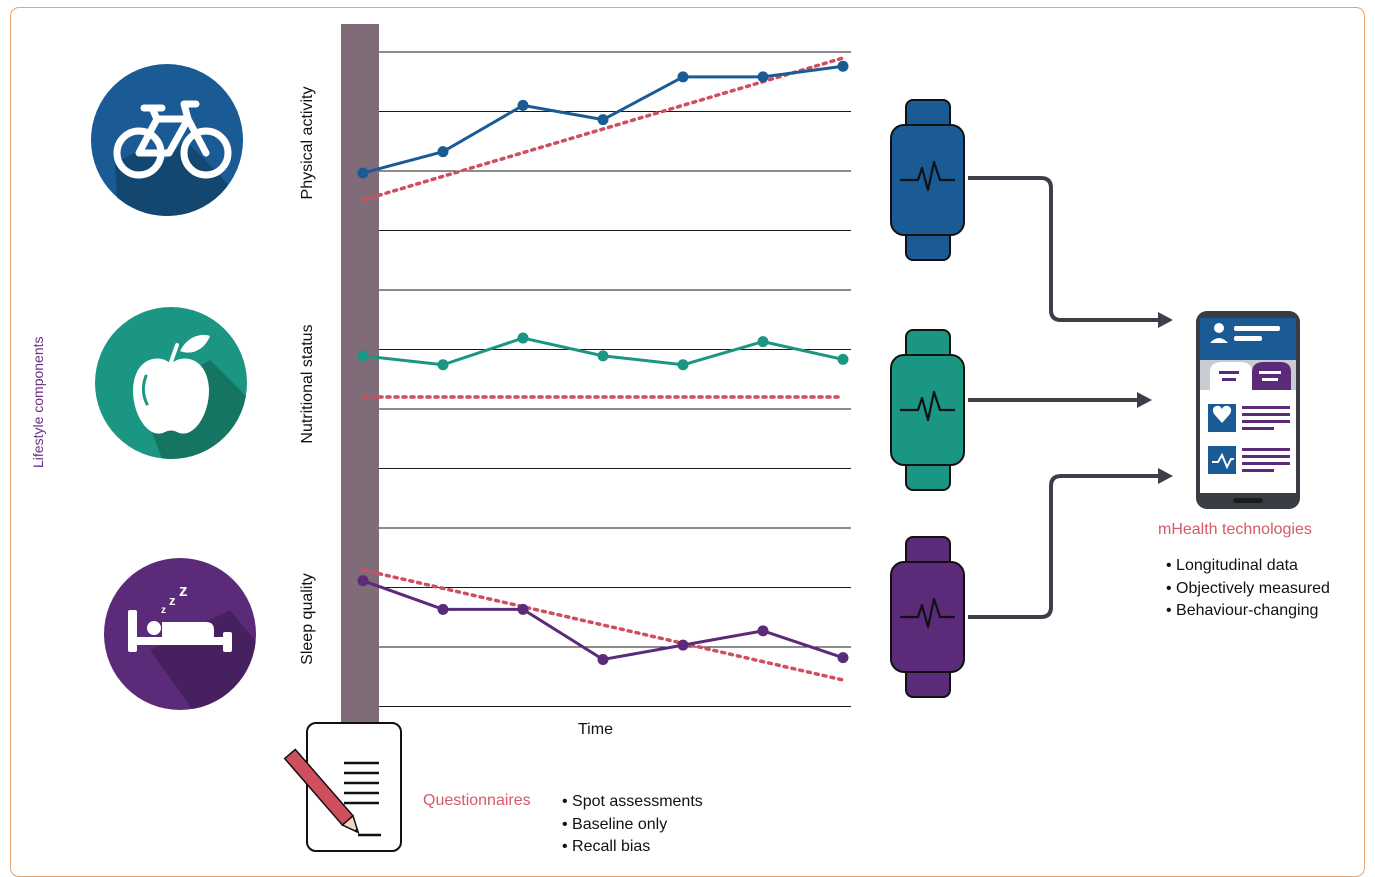 Image resolution: width=1375 pixels, height=877 pixels. I want to click on nutritional-status-label: Nutritional status, so click(307, 384).